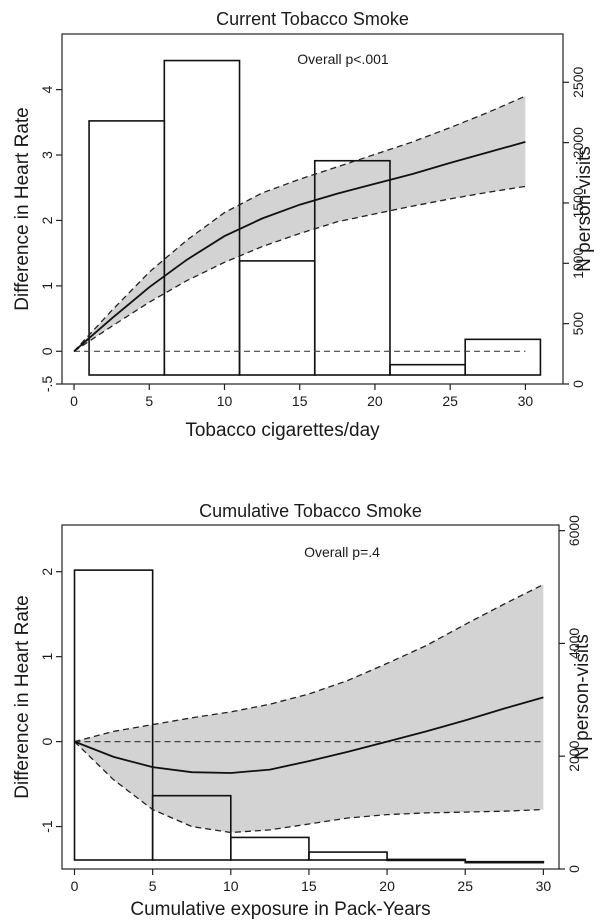  Describe the element at coordinates (310, 511) in the screenshot. I see `chart-title: Cumulative Tobacco Smoke` at that location.